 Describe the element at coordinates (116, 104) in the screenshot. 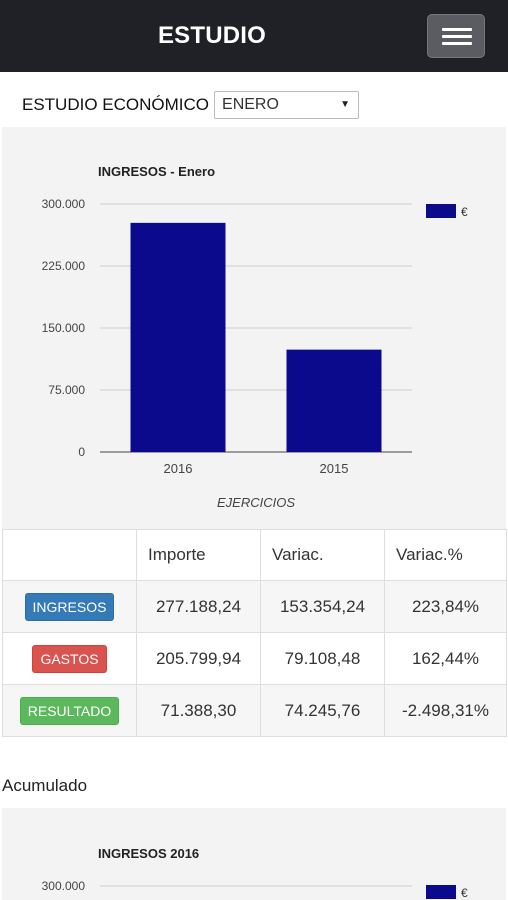

I see `study-label: ESTUDIO ECONÓMICO` at that location.